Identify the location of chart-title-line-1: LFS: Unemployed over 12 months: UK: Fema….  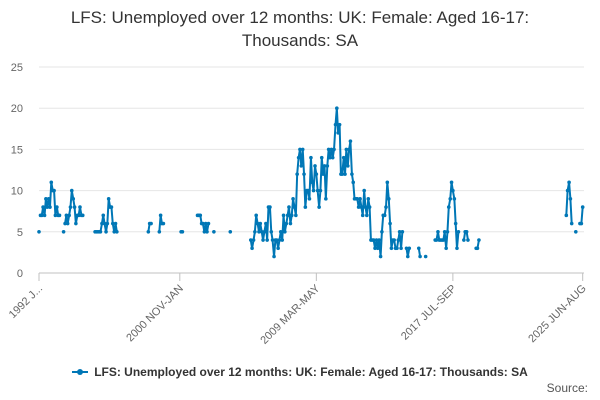
(300, 17).